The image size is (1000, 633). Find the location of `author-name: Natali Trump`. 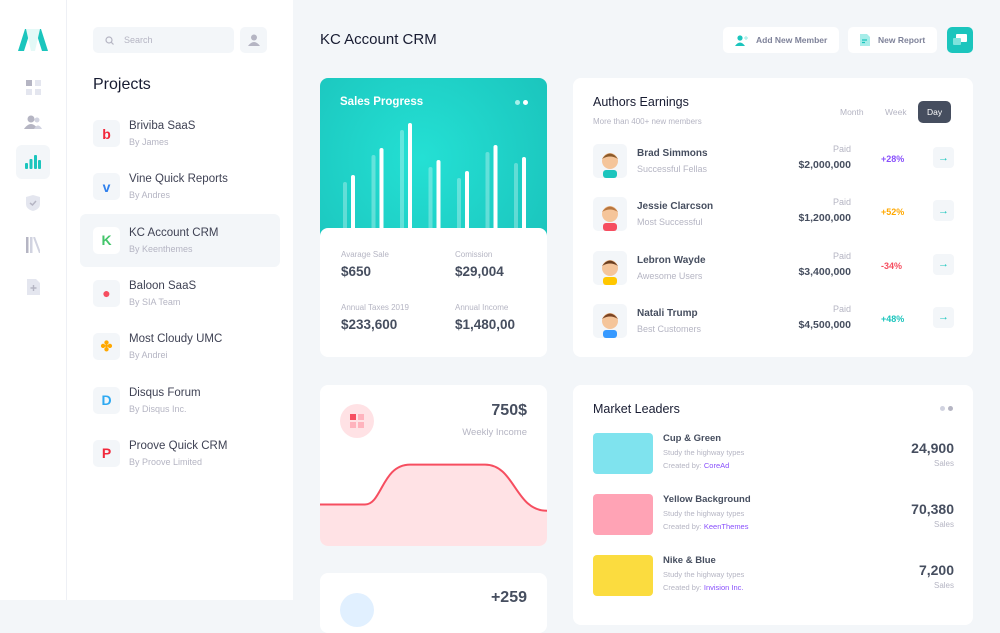

author-name: Natali Trump is located at coordinates (667, 313).